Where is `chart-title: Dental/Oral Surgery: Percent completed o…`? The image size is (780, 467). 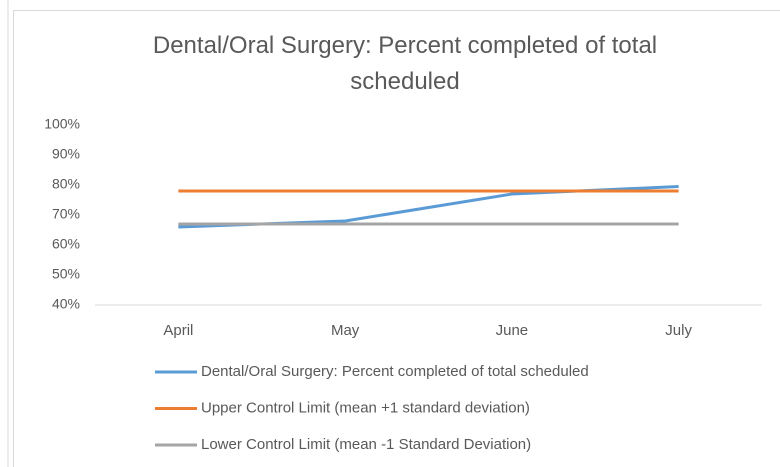
chart-title: Dental/Oral Surgery: Percent completed o… is located at coordinates (405, 63).